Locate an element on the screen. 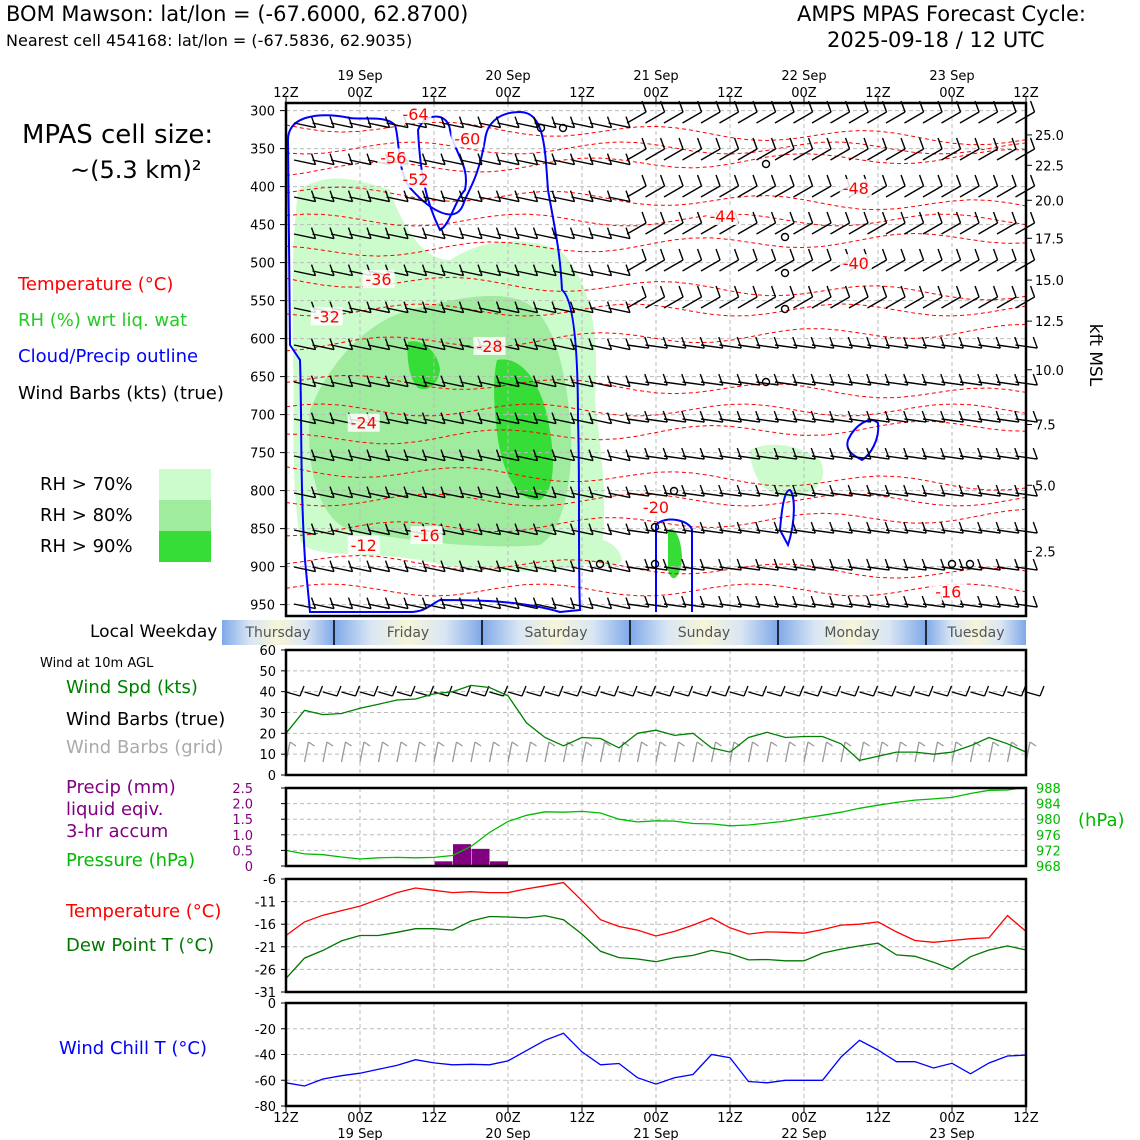  temperature-contour is located at coordinates (656, 162).